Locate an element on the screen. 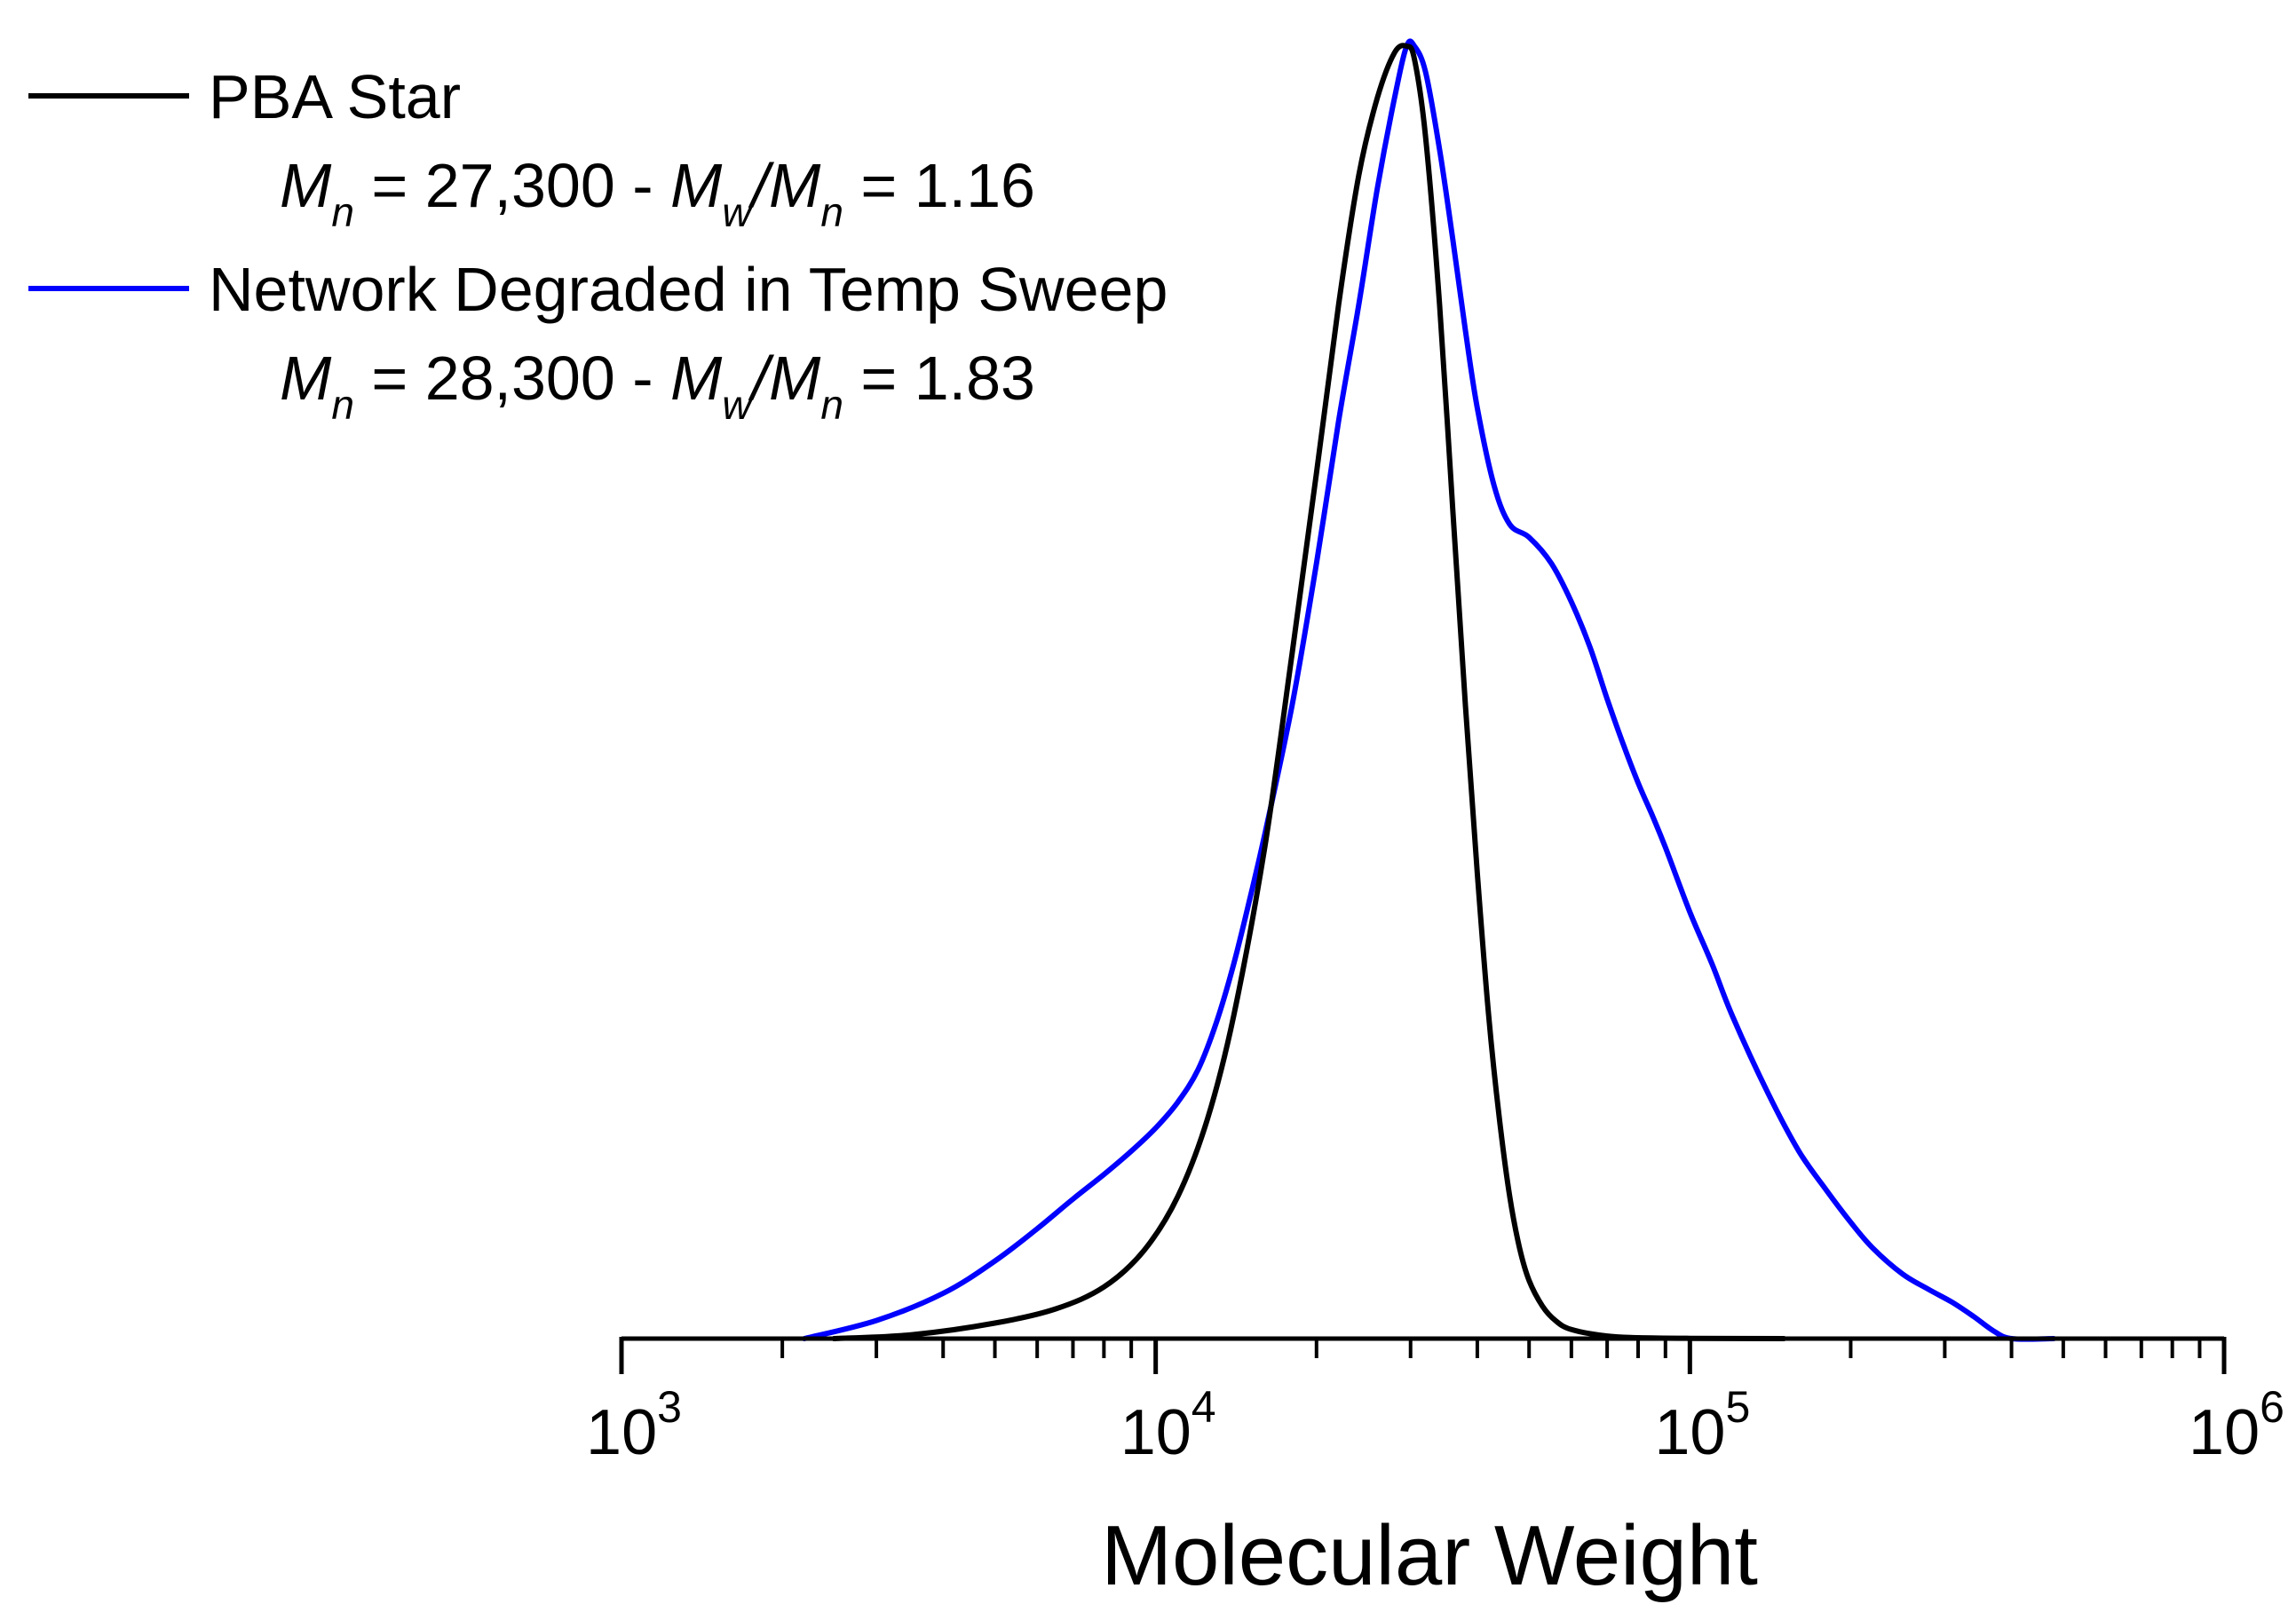 The image size is (2296, 1620). x-tick-label-1e4: 10⁴ is located at coordinates (1168, 1425).